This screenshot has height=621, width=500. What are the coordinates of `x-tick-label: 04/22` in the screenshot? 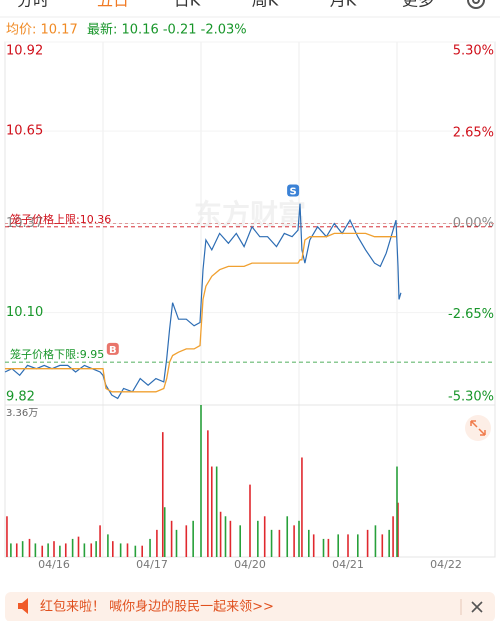 It's located at (446, 564).